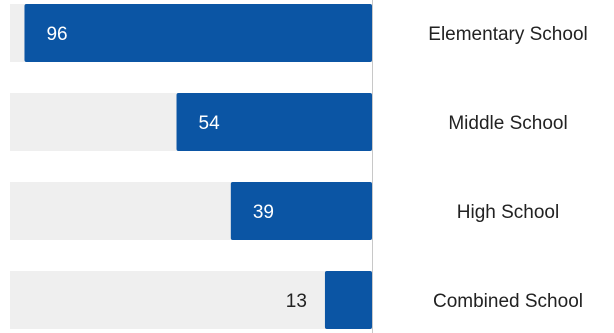  What do you see at coordinates (56, 34) in the screenshot?
I see `value-label: 96` at bounding box center [56, 34].